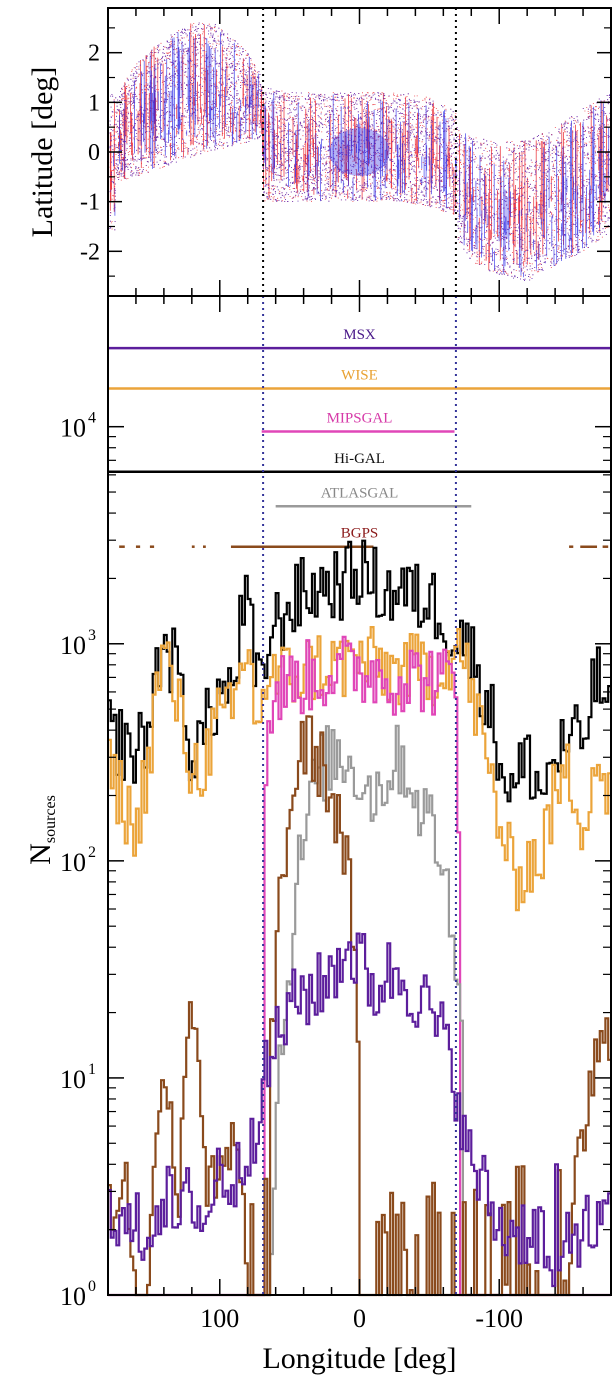 The height and width of the screenshot is (1376, 613). I want to click on ylabel-bottom-main: N, so click(40, 854).